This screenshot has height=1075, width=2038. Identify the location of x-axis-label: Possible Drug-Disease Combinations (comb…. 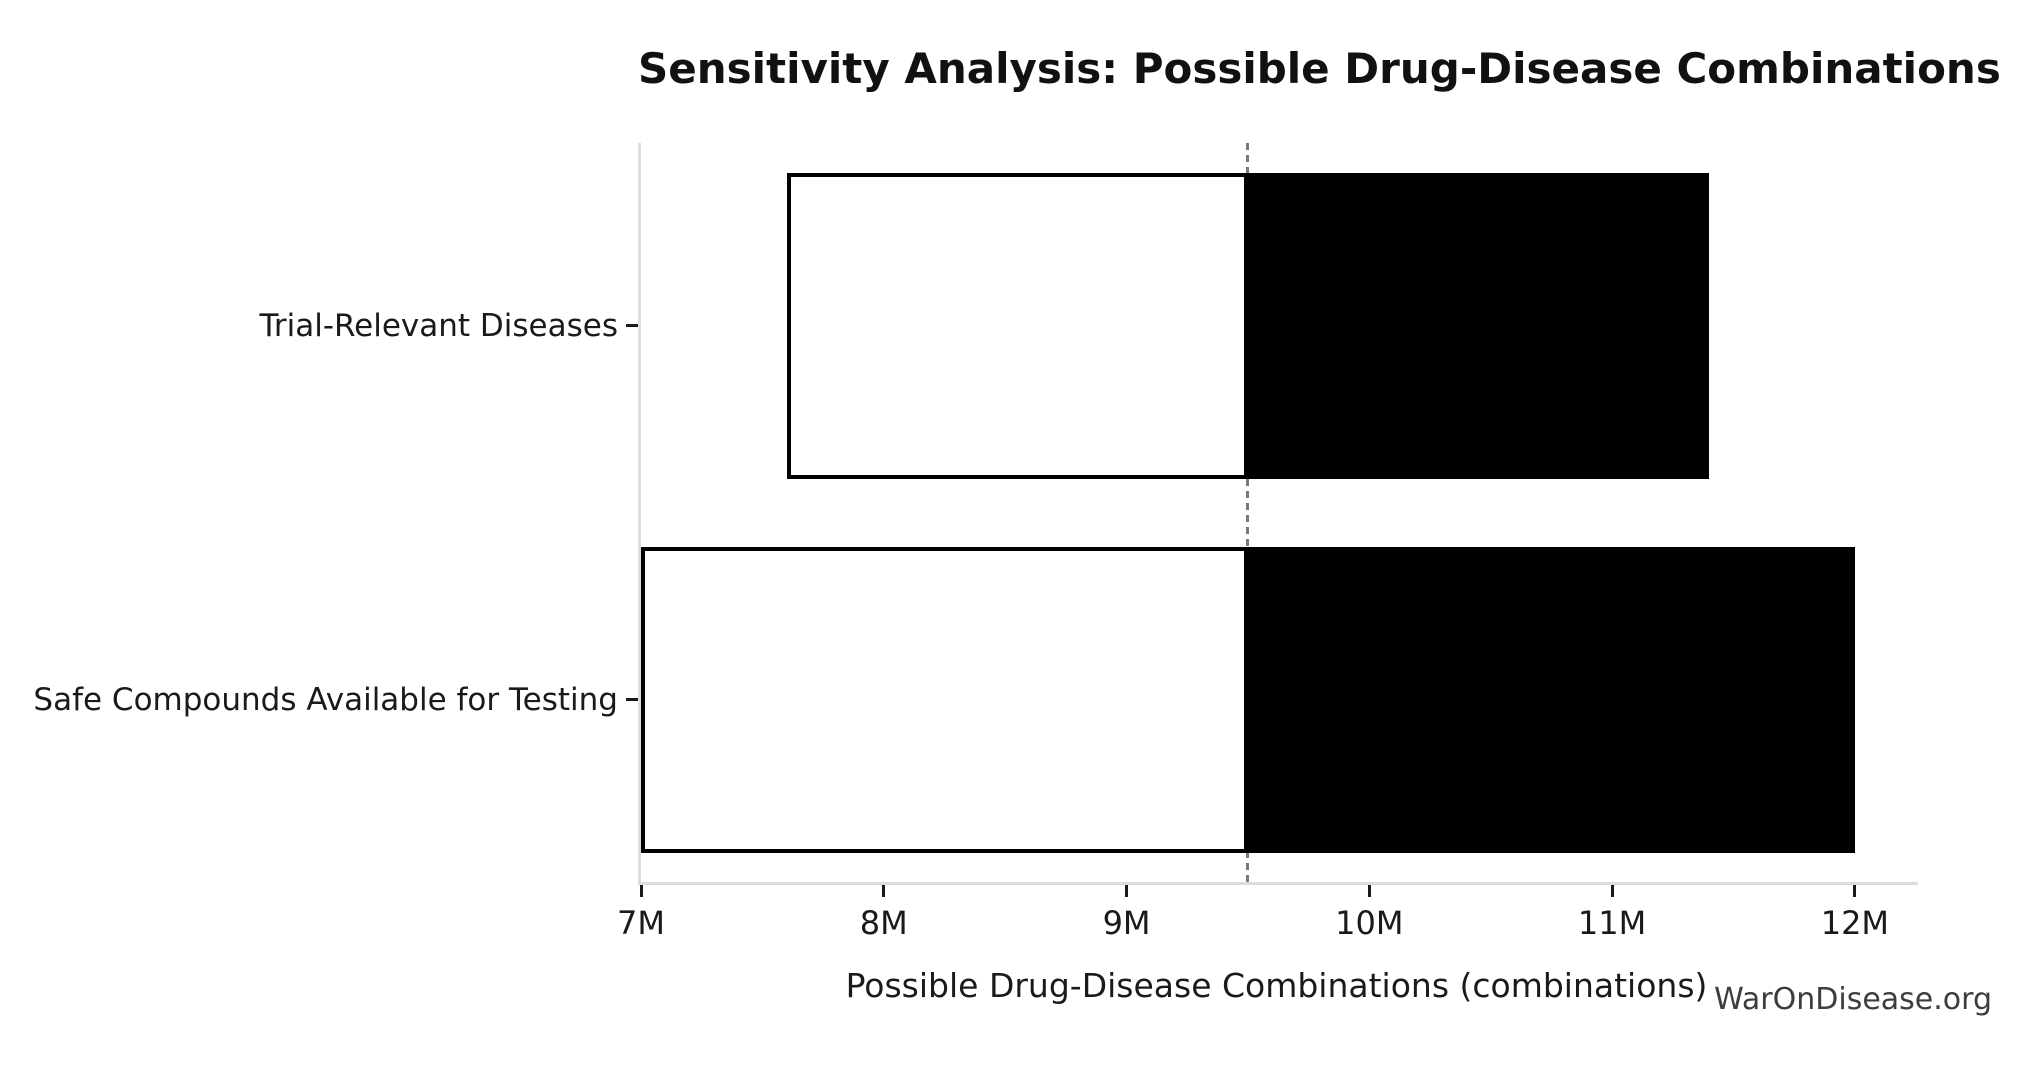
(1276, 985).